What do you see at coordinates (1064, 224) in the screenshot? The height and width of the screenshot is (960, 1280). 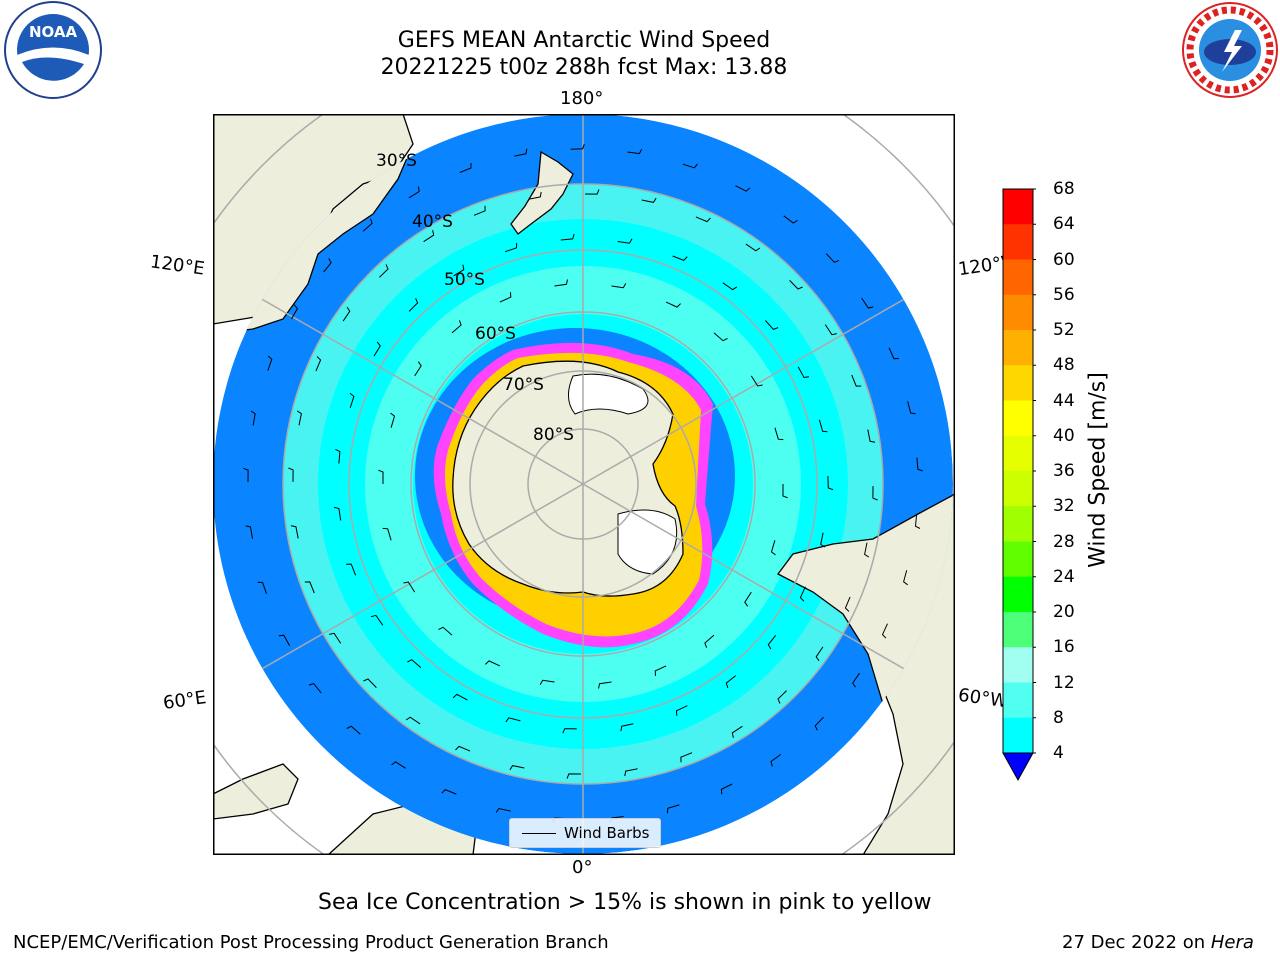 I see `colorbar-tick-label: 64` at bounding box center [1064, 224].